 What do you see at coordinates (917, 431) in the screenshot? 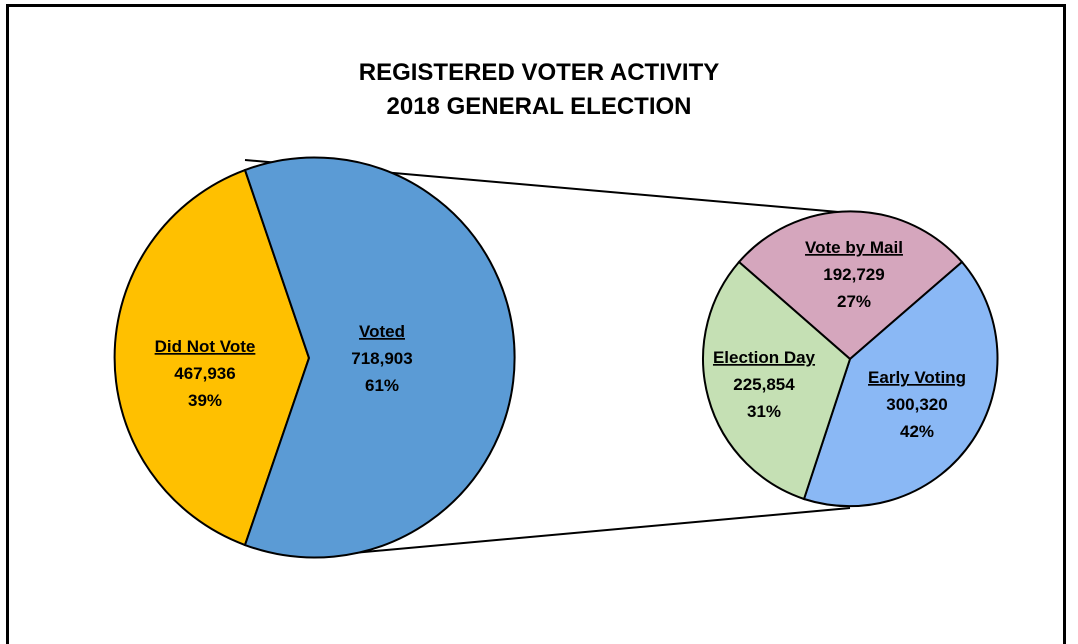
I see `early-voting-percent: 42%` at bounding box center [917, 431].